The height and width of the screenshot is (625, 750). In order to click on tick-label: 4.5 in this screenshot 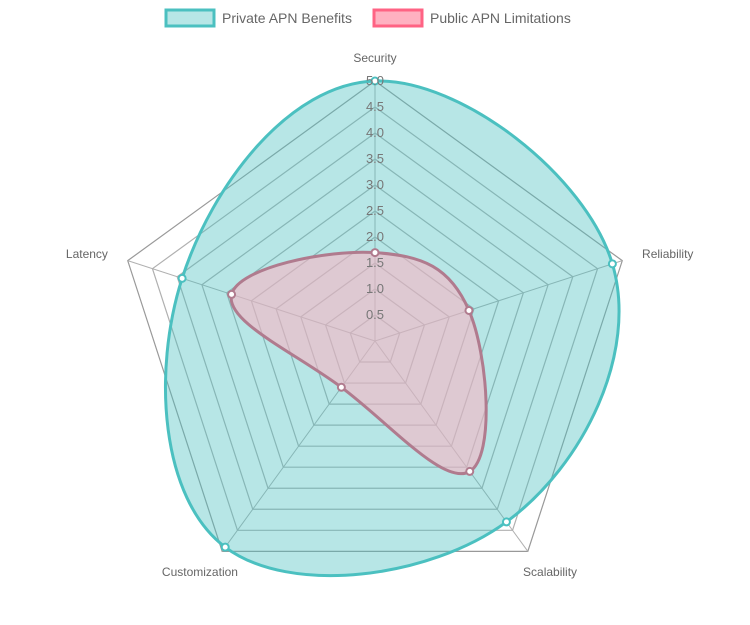, I will do `click(375, 106)`.